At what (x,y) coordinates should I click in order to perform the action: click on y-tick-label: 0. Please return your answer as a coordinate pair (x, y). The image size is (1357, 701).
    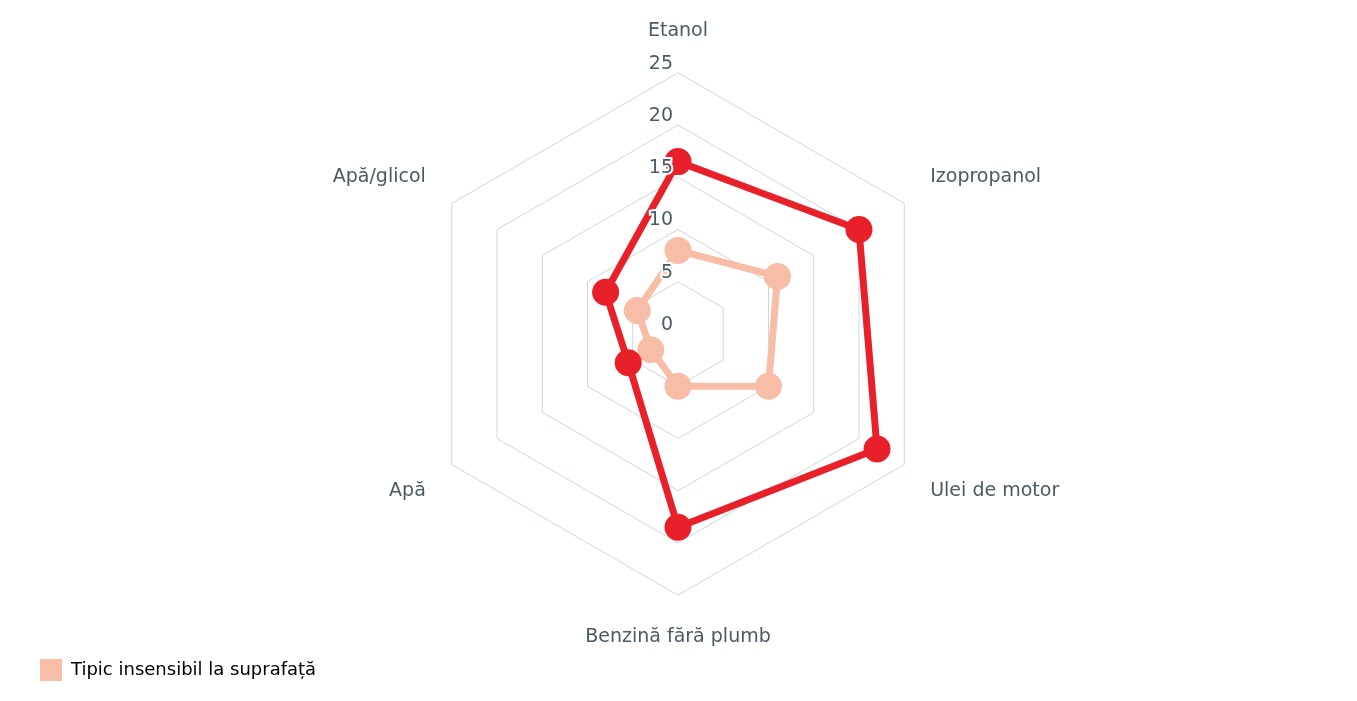
    Looking at the image, I should click on (666, 322).